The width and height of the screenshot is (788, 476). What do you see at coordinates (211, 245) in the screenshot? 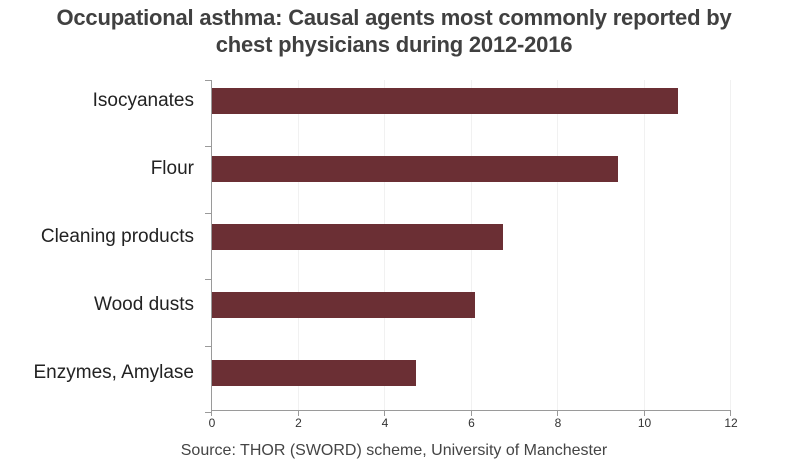
I see `y-axis-line` at bounding box center [211, 245].